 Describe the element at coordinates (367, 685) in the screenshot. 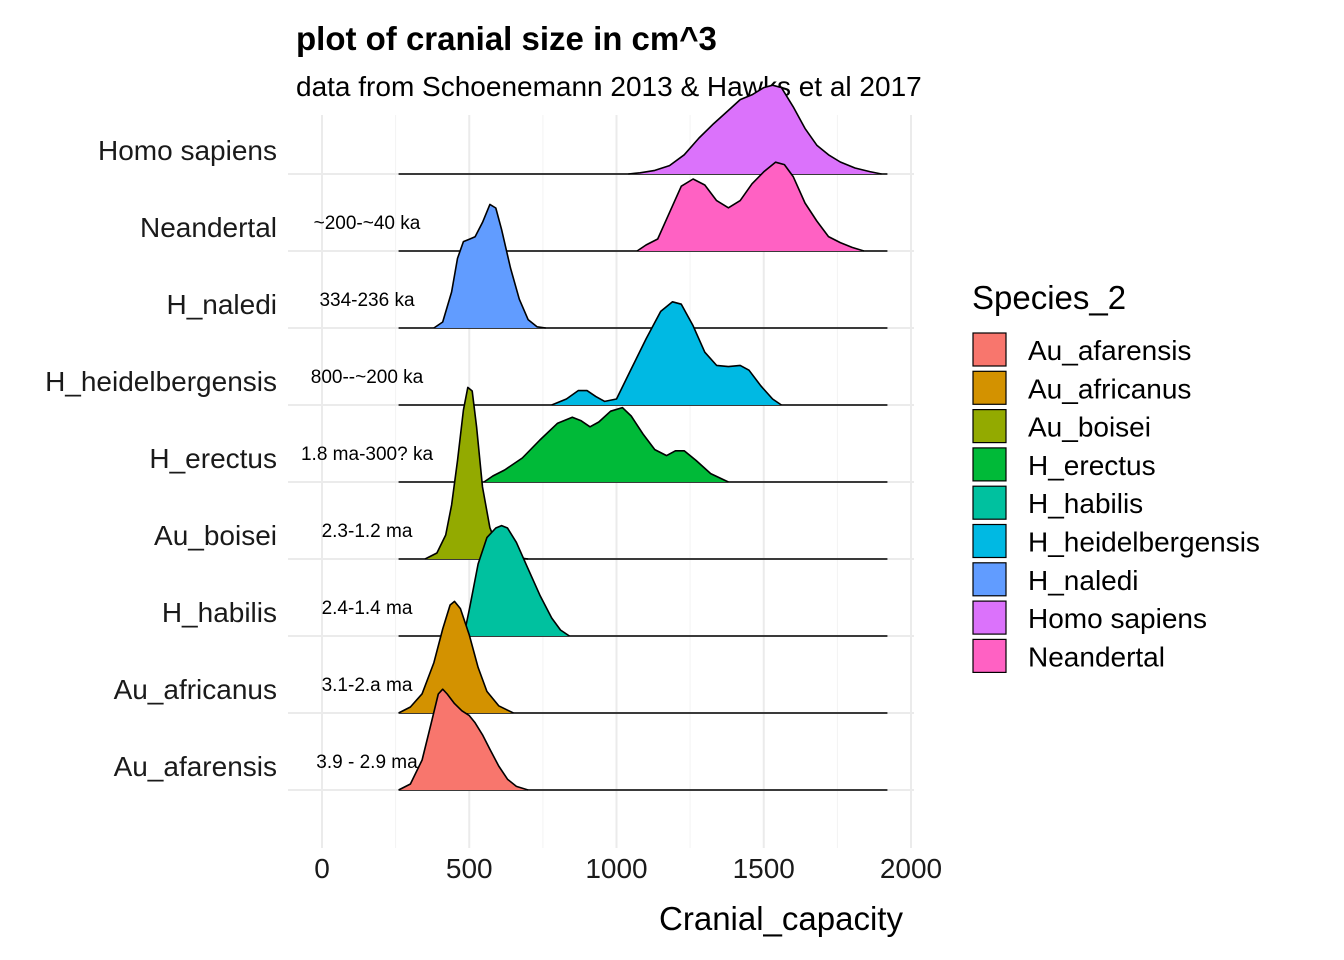

I see `annotation-au-africanus: 3.1-2.a ma` at that location.